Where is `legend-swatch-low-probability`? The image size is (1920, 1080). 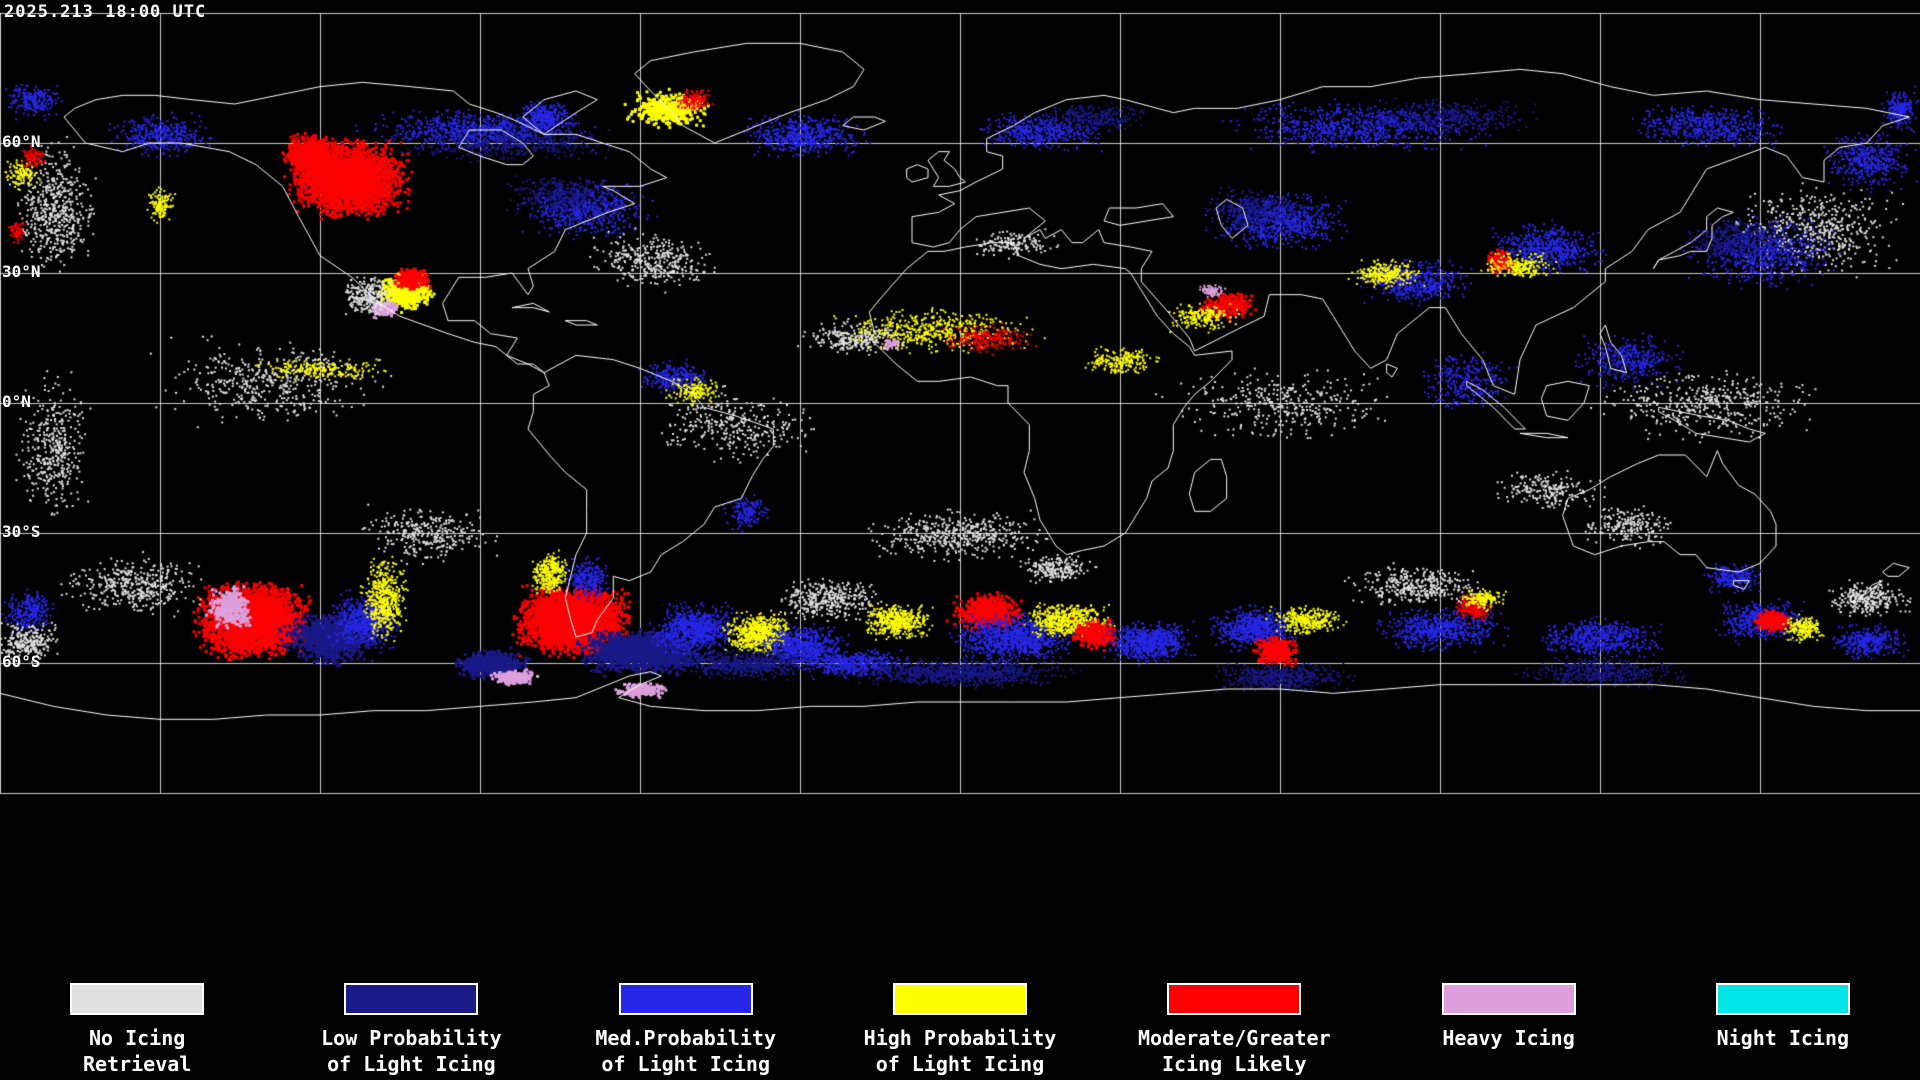
legend-swatch-low-probability is located at coordinates (411, 999).